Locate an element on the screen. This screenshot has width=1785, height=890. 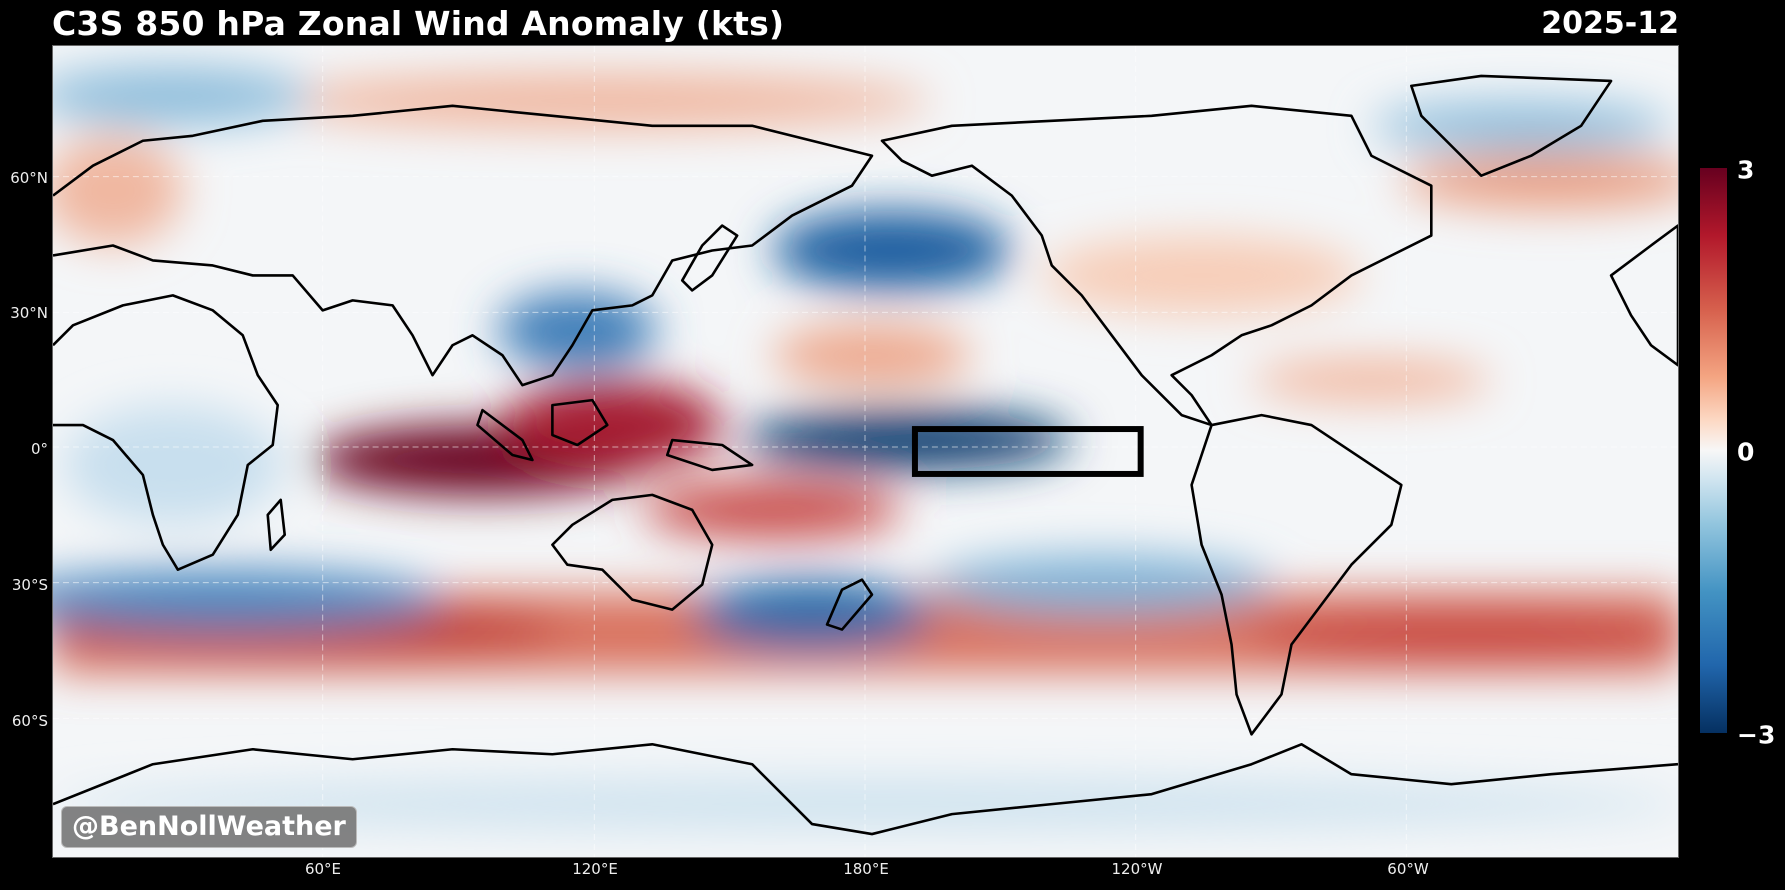
coastline-eurasia is located at coordinates (463, 245).